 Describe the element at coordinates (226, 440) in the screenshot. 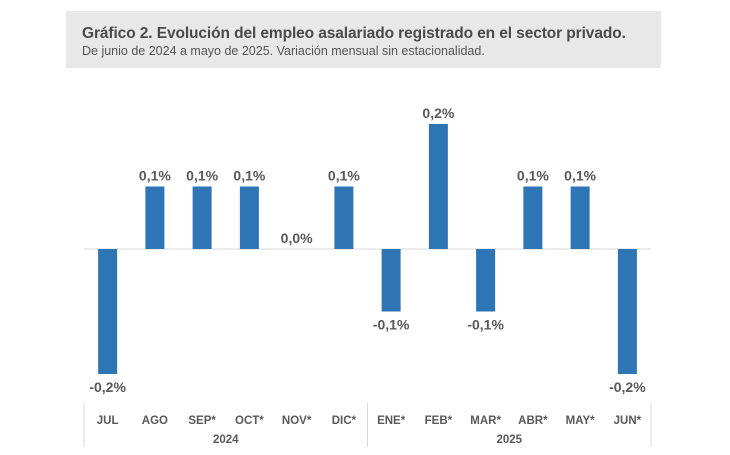

I see `group-label: 2024` at that location.